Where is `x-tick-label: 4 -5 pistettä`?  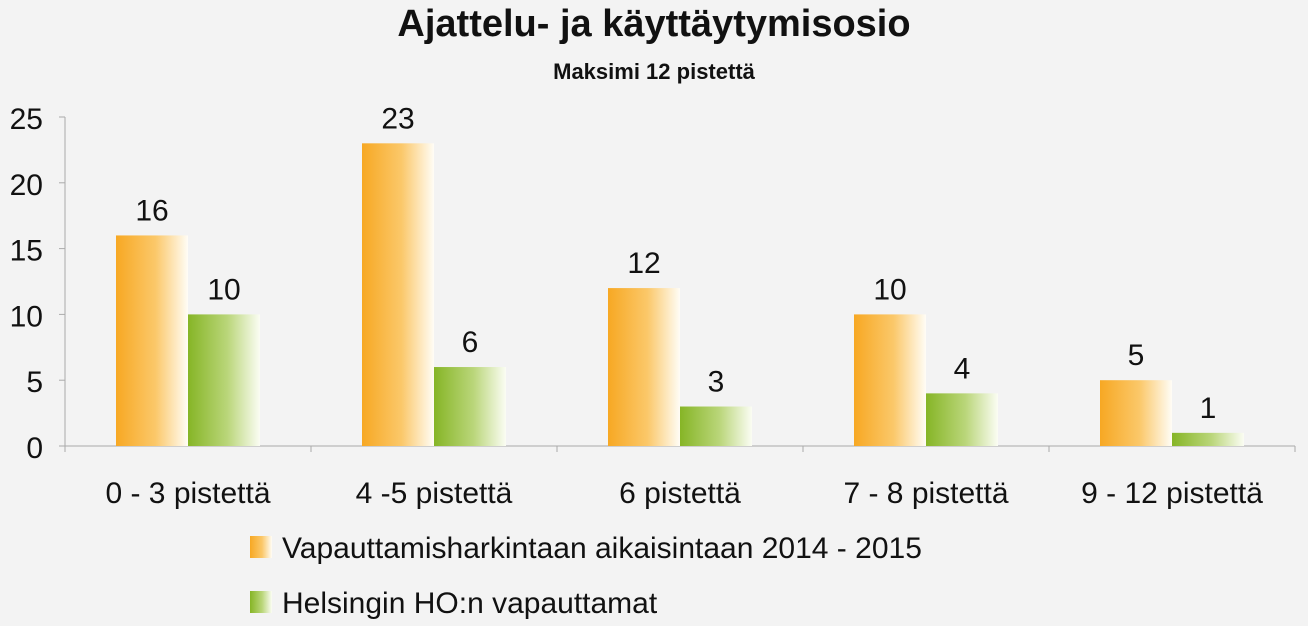
x-tick-label: 4 -5 pistettä is located at coordinates (434, 493).